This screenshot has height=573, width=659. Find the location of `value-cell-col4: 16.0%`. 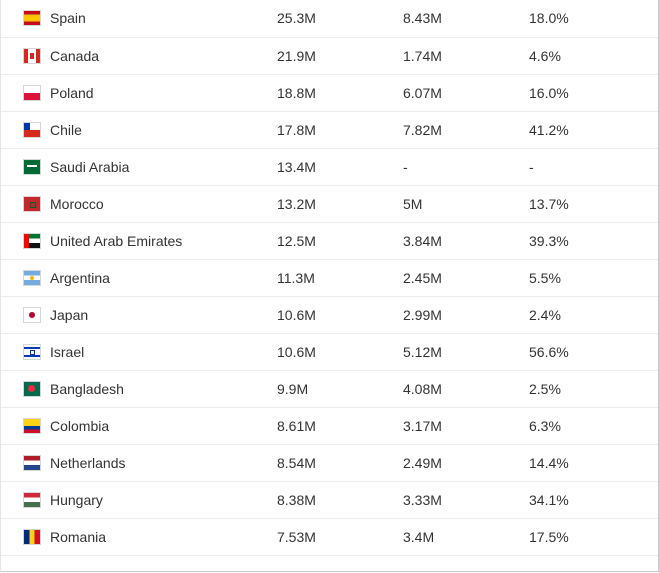

value-cell-col4: 16.0% is located at coordinates (549, 92).